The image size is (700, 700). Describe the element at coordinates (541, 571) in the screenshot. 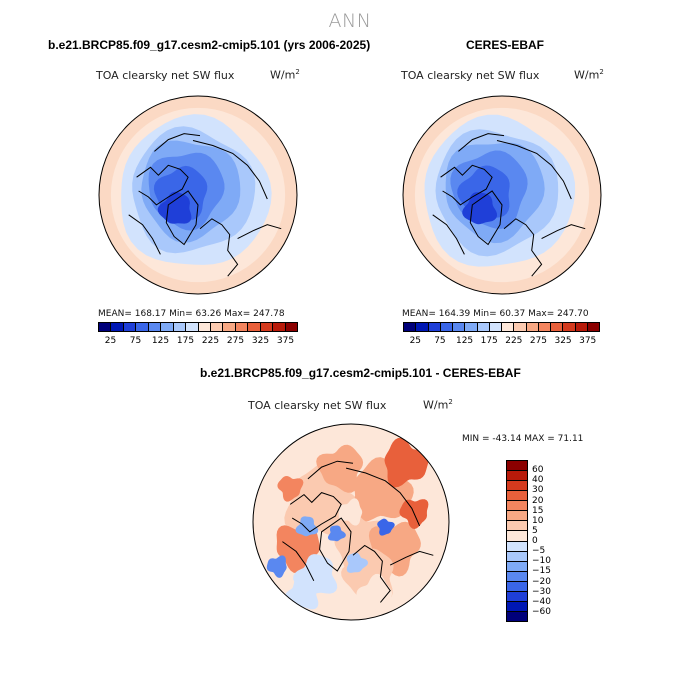

I see `colorbar-tick-label: −15` at that location.